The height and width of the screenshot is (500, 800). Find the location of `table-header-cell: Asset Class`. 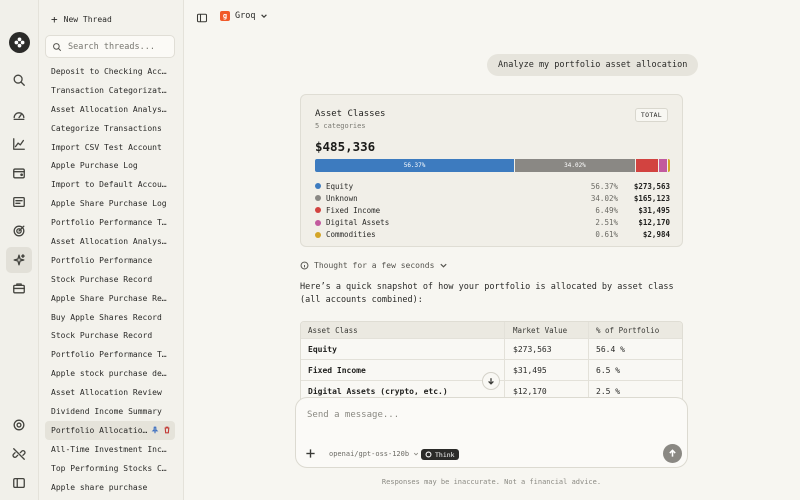

table-header-cell: Asset Class is located at coordinates (403, 330).